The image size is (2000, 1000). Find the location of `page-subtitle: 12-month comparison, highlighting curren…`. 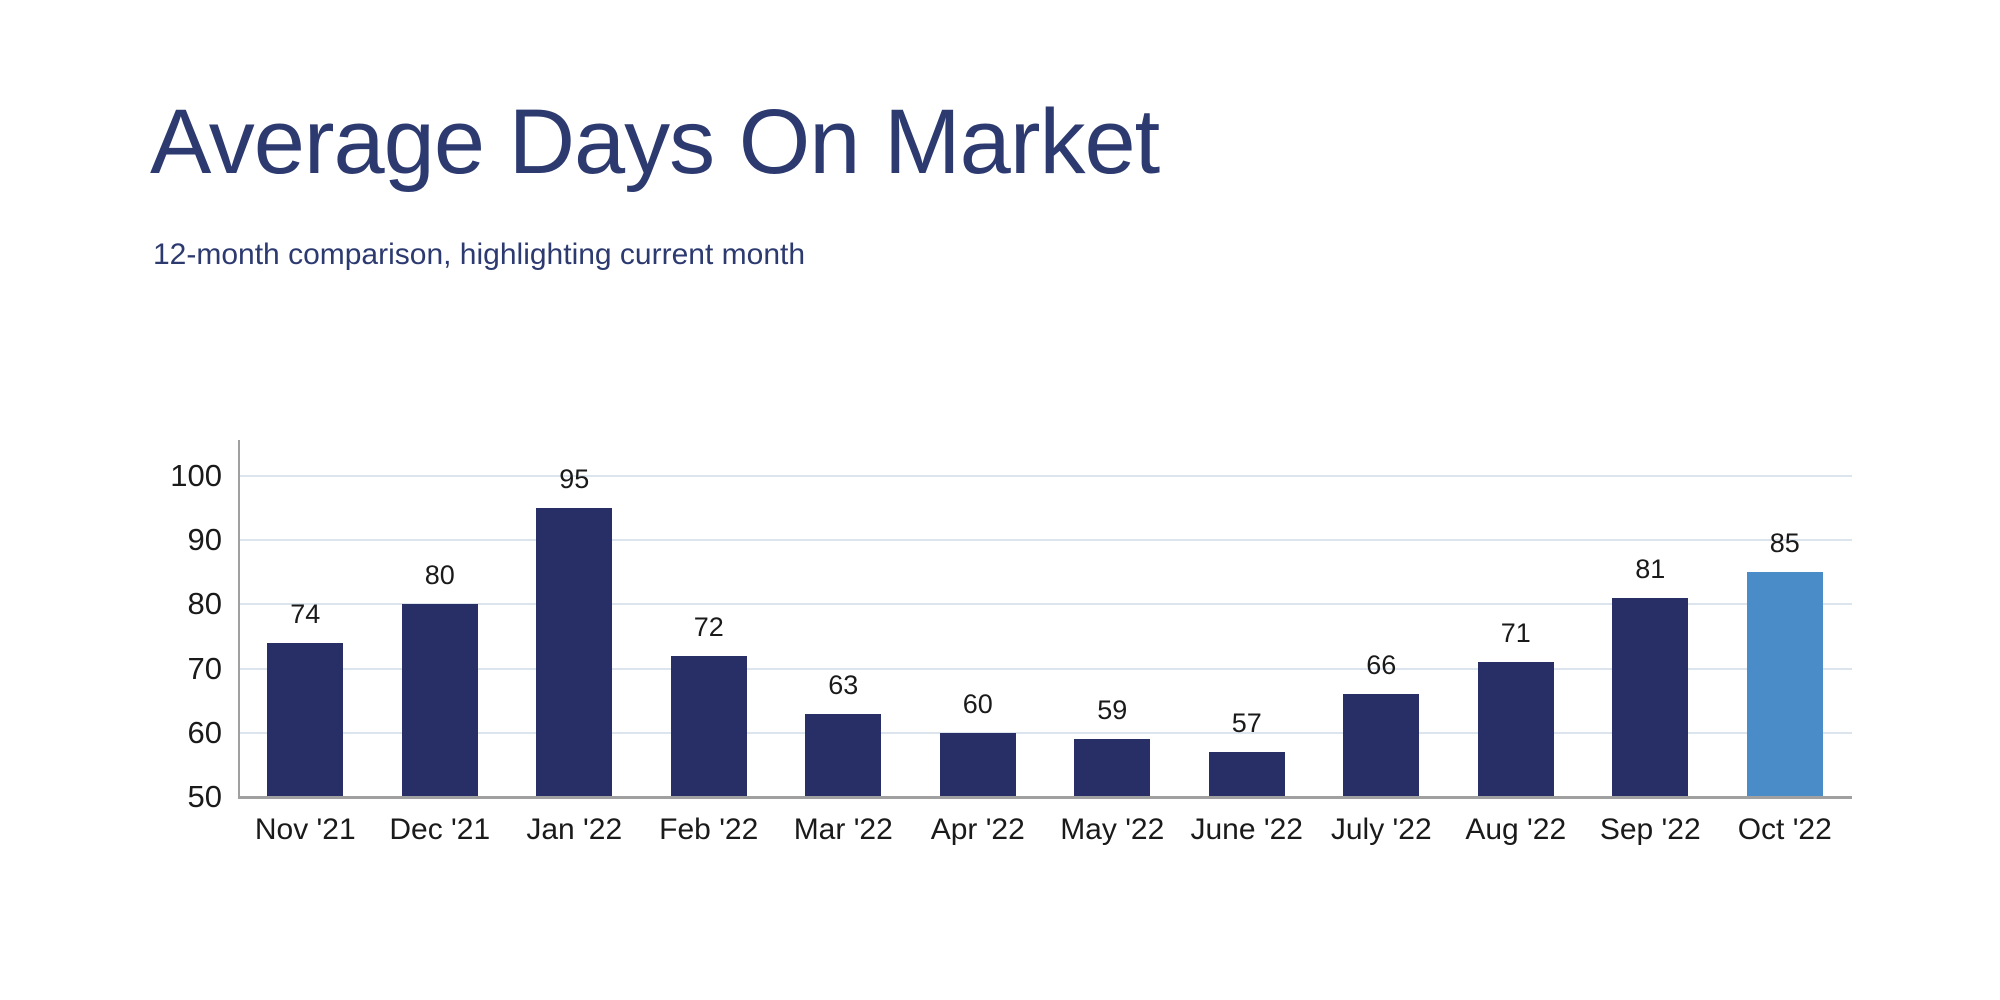

page-subtitle: 12-month comparison, highlighting curren… is located at coordinates (479, 254).